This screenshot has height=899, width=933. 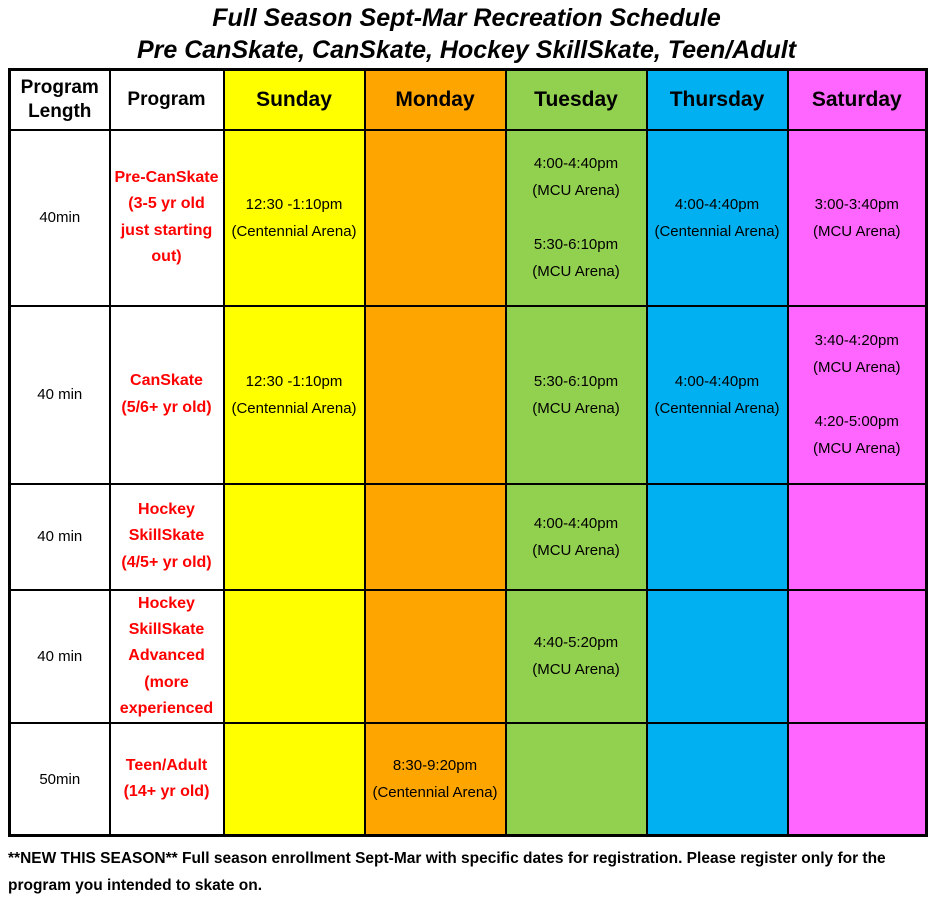 I want to click on header-program: Program, so click(x=166, y=99).